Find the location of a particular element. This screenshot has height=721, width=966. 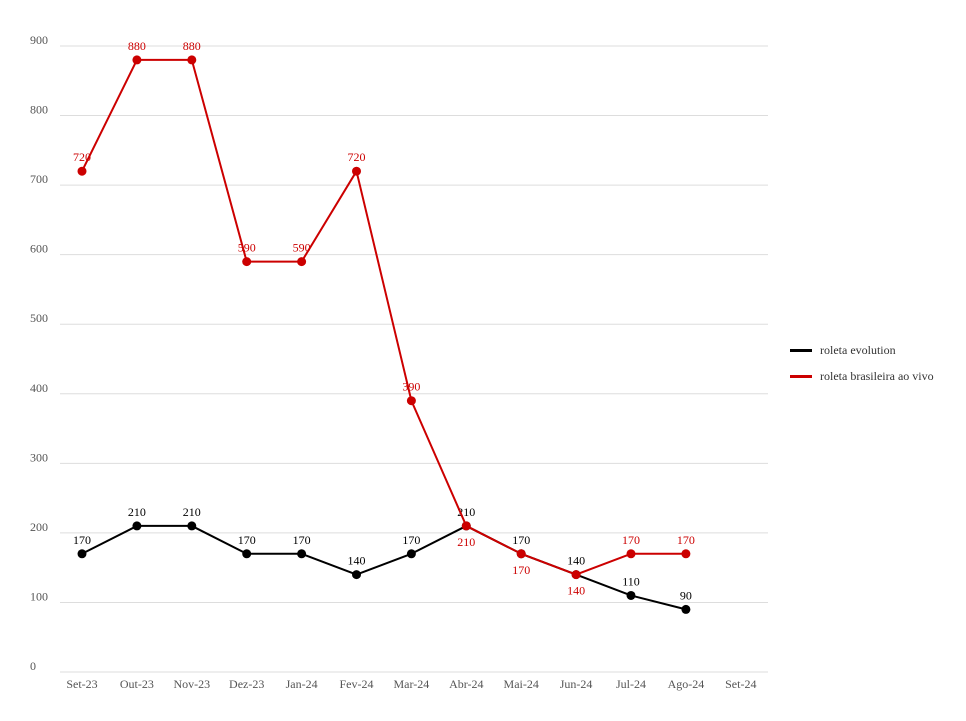

x-tick-label: Ago-24 is located at coordinates (686, 684).